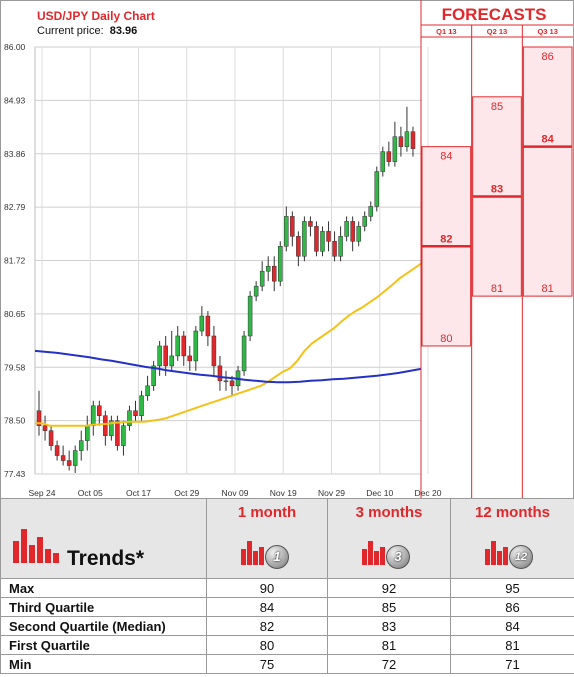  What do you see at coordinates (15, 100) in the screenshot?
I see `y-tick-label: 84.93` at bounding box center [15, 100].